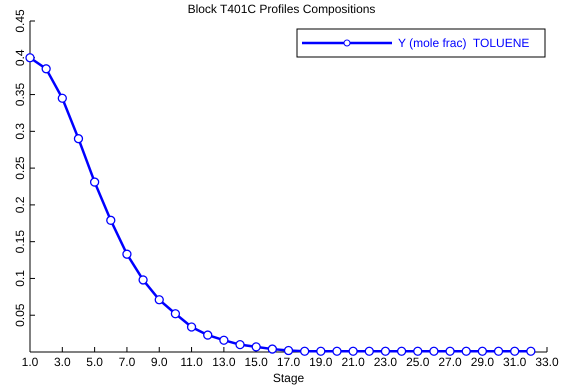 The image size is (563, 387). What do you see at coordinates (547, 362) in the screenshot?
I see `x-tick-label: 33.0` at bounding box center [547, 362].